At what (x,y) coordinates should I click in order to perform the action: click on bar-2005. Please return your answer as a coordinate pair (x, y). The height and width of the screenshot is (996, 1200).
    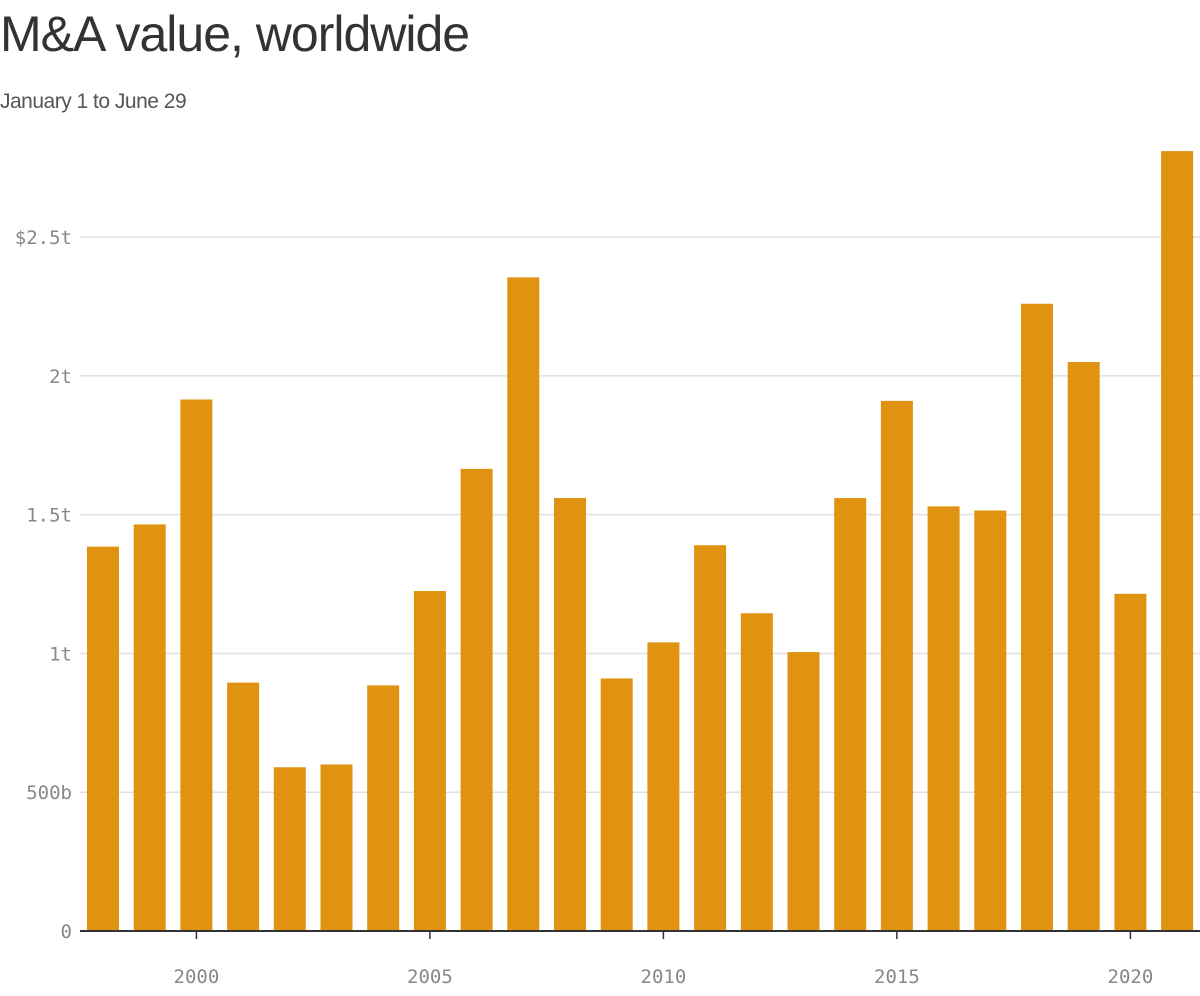
    Looking at the image, I should click on (429, 761).